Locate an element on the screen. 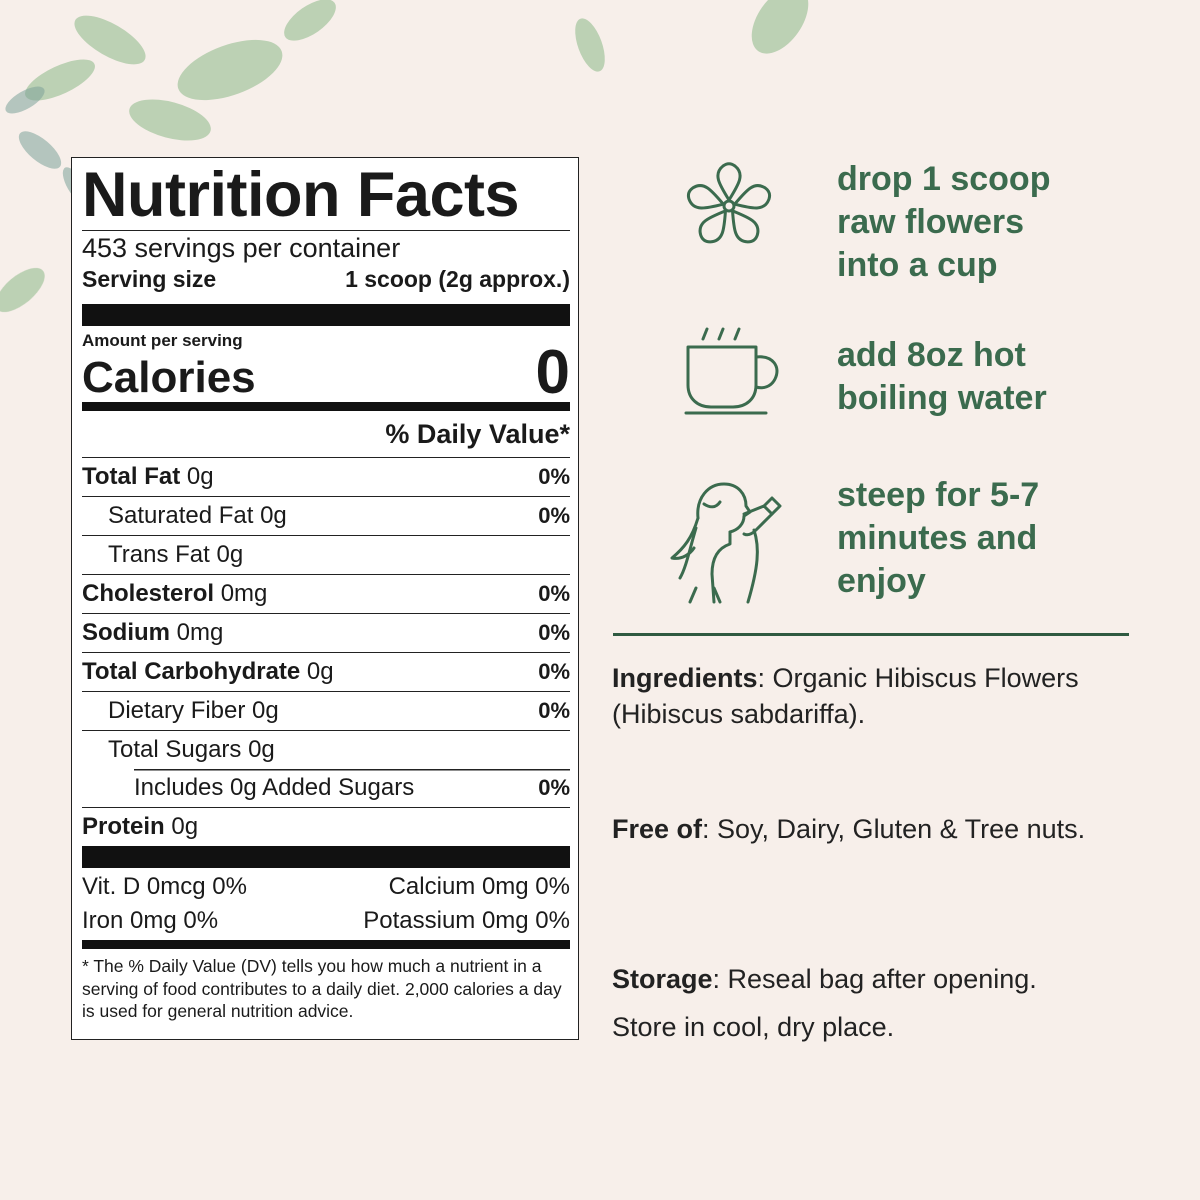 This screenshot has height=1200, width=1200. storage-text-2: Store in cool, dry place. is located at coordinates (753, 1027).